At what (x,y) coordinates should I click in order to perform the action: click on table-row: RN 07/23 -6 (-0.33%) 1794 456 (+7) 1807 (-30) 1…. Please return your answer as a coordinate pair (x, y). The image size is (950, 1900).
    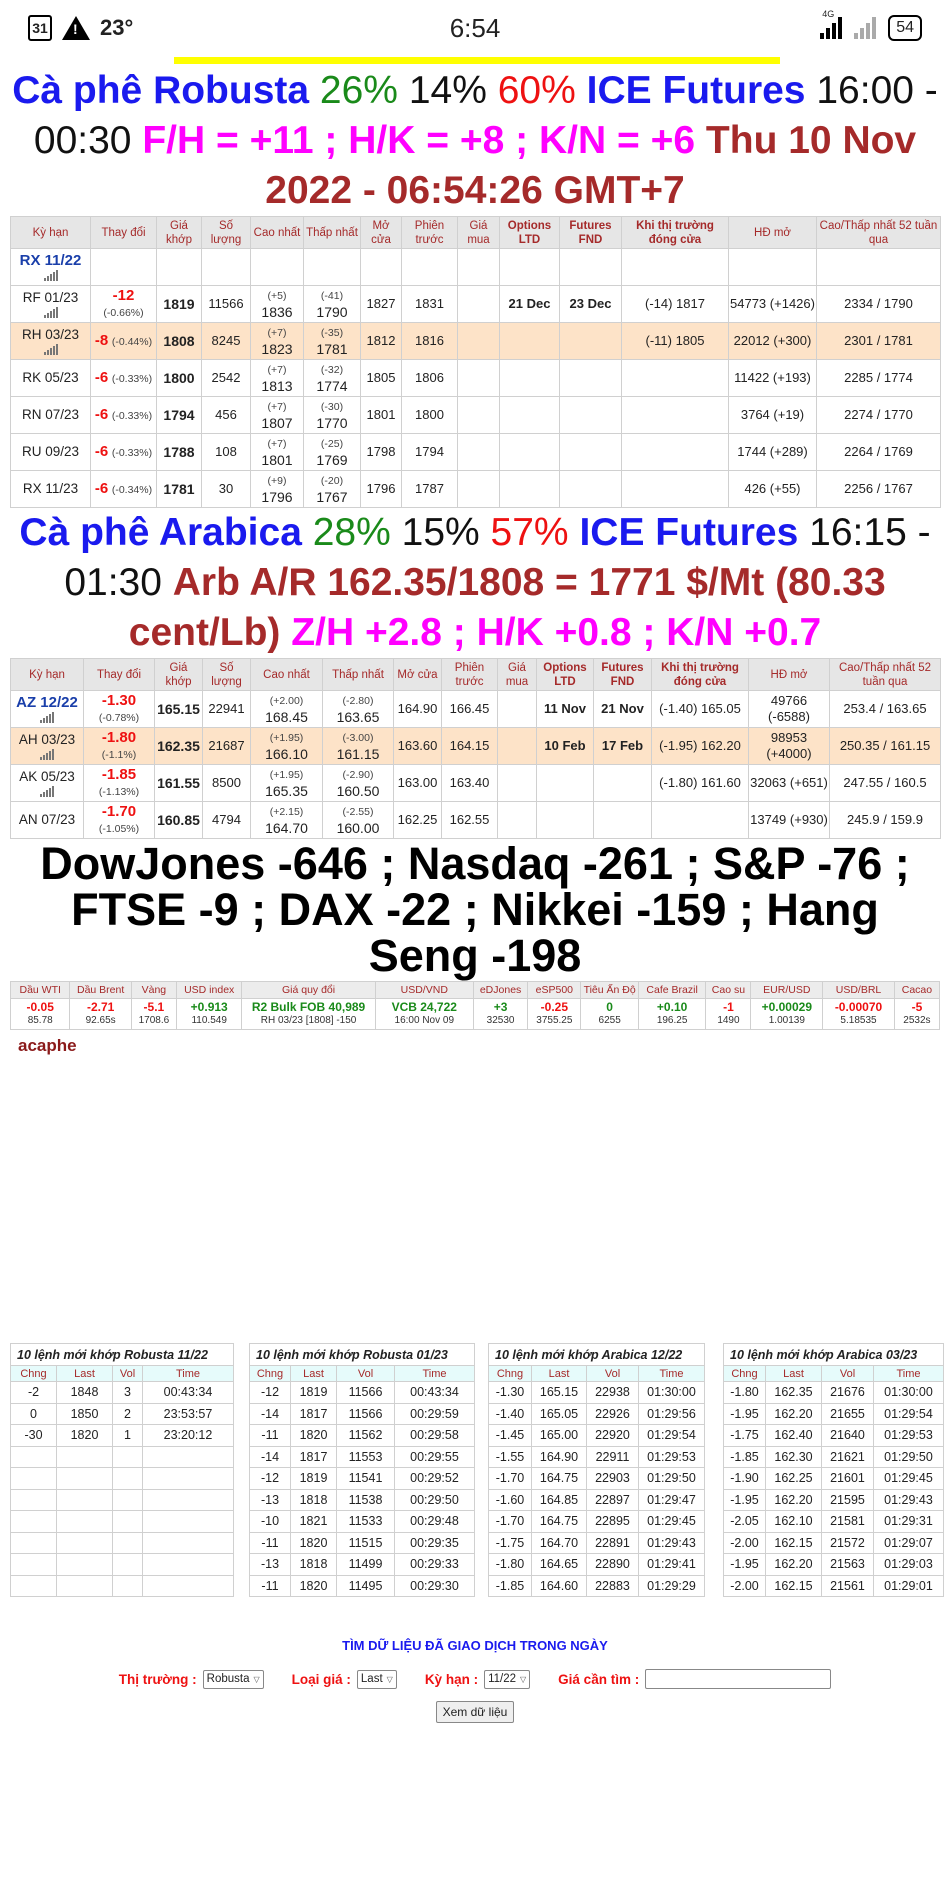
    Looking at the image, I should click on (475, 415).